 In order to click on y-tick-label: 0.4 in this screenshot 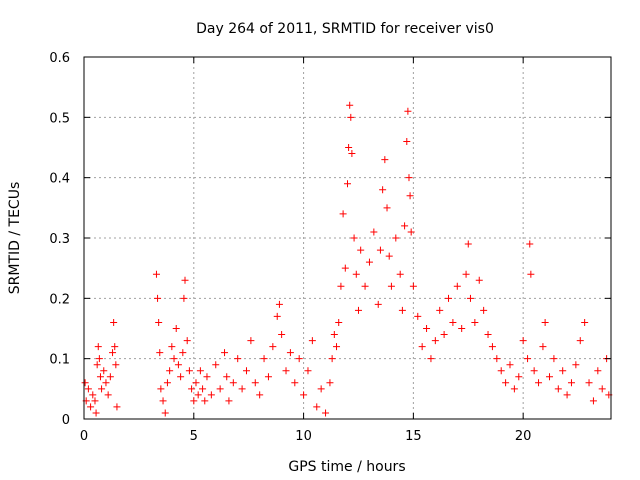, I will do `click(59, 179)`.